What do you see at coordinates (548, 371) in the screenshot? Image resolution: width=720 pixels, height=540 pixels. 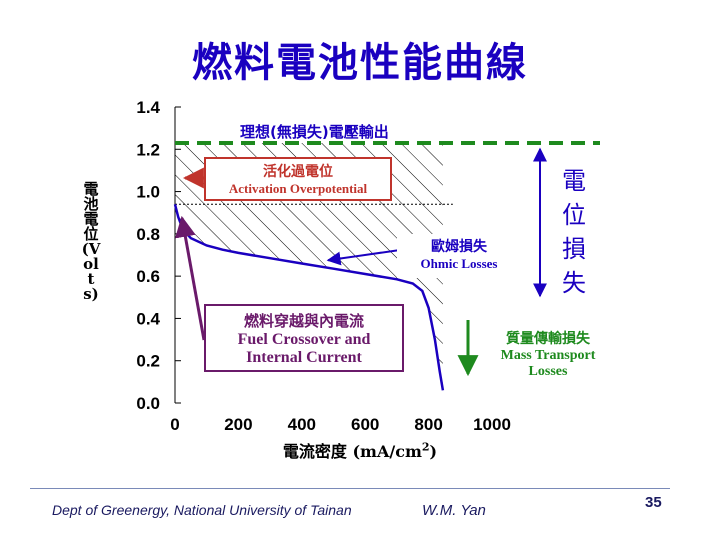 I see `mass-label-en-2: Losses` at bounding box center [548, 371].